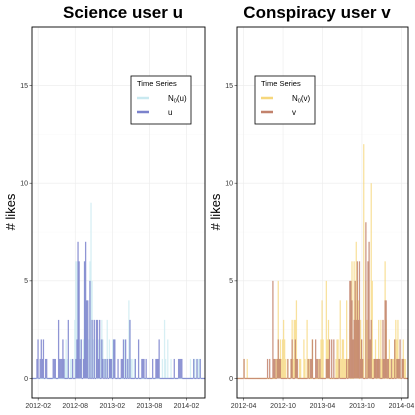  I want to click on x-tick-label: 2013-04, so click(323, 406).